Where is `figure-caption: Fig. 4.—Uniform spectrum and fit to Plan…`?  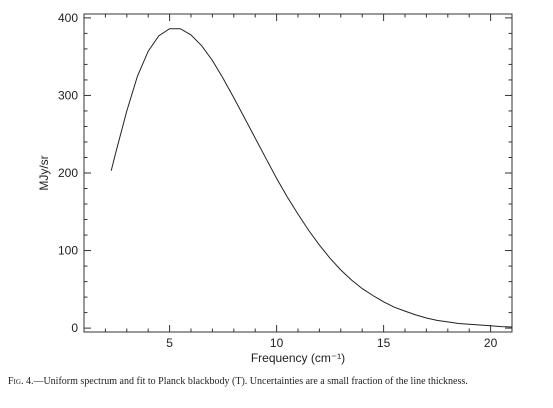
figure-caption: Fig. 4.—Uniform spectrum and fit to Plan… is located at coordinates (280, 381).